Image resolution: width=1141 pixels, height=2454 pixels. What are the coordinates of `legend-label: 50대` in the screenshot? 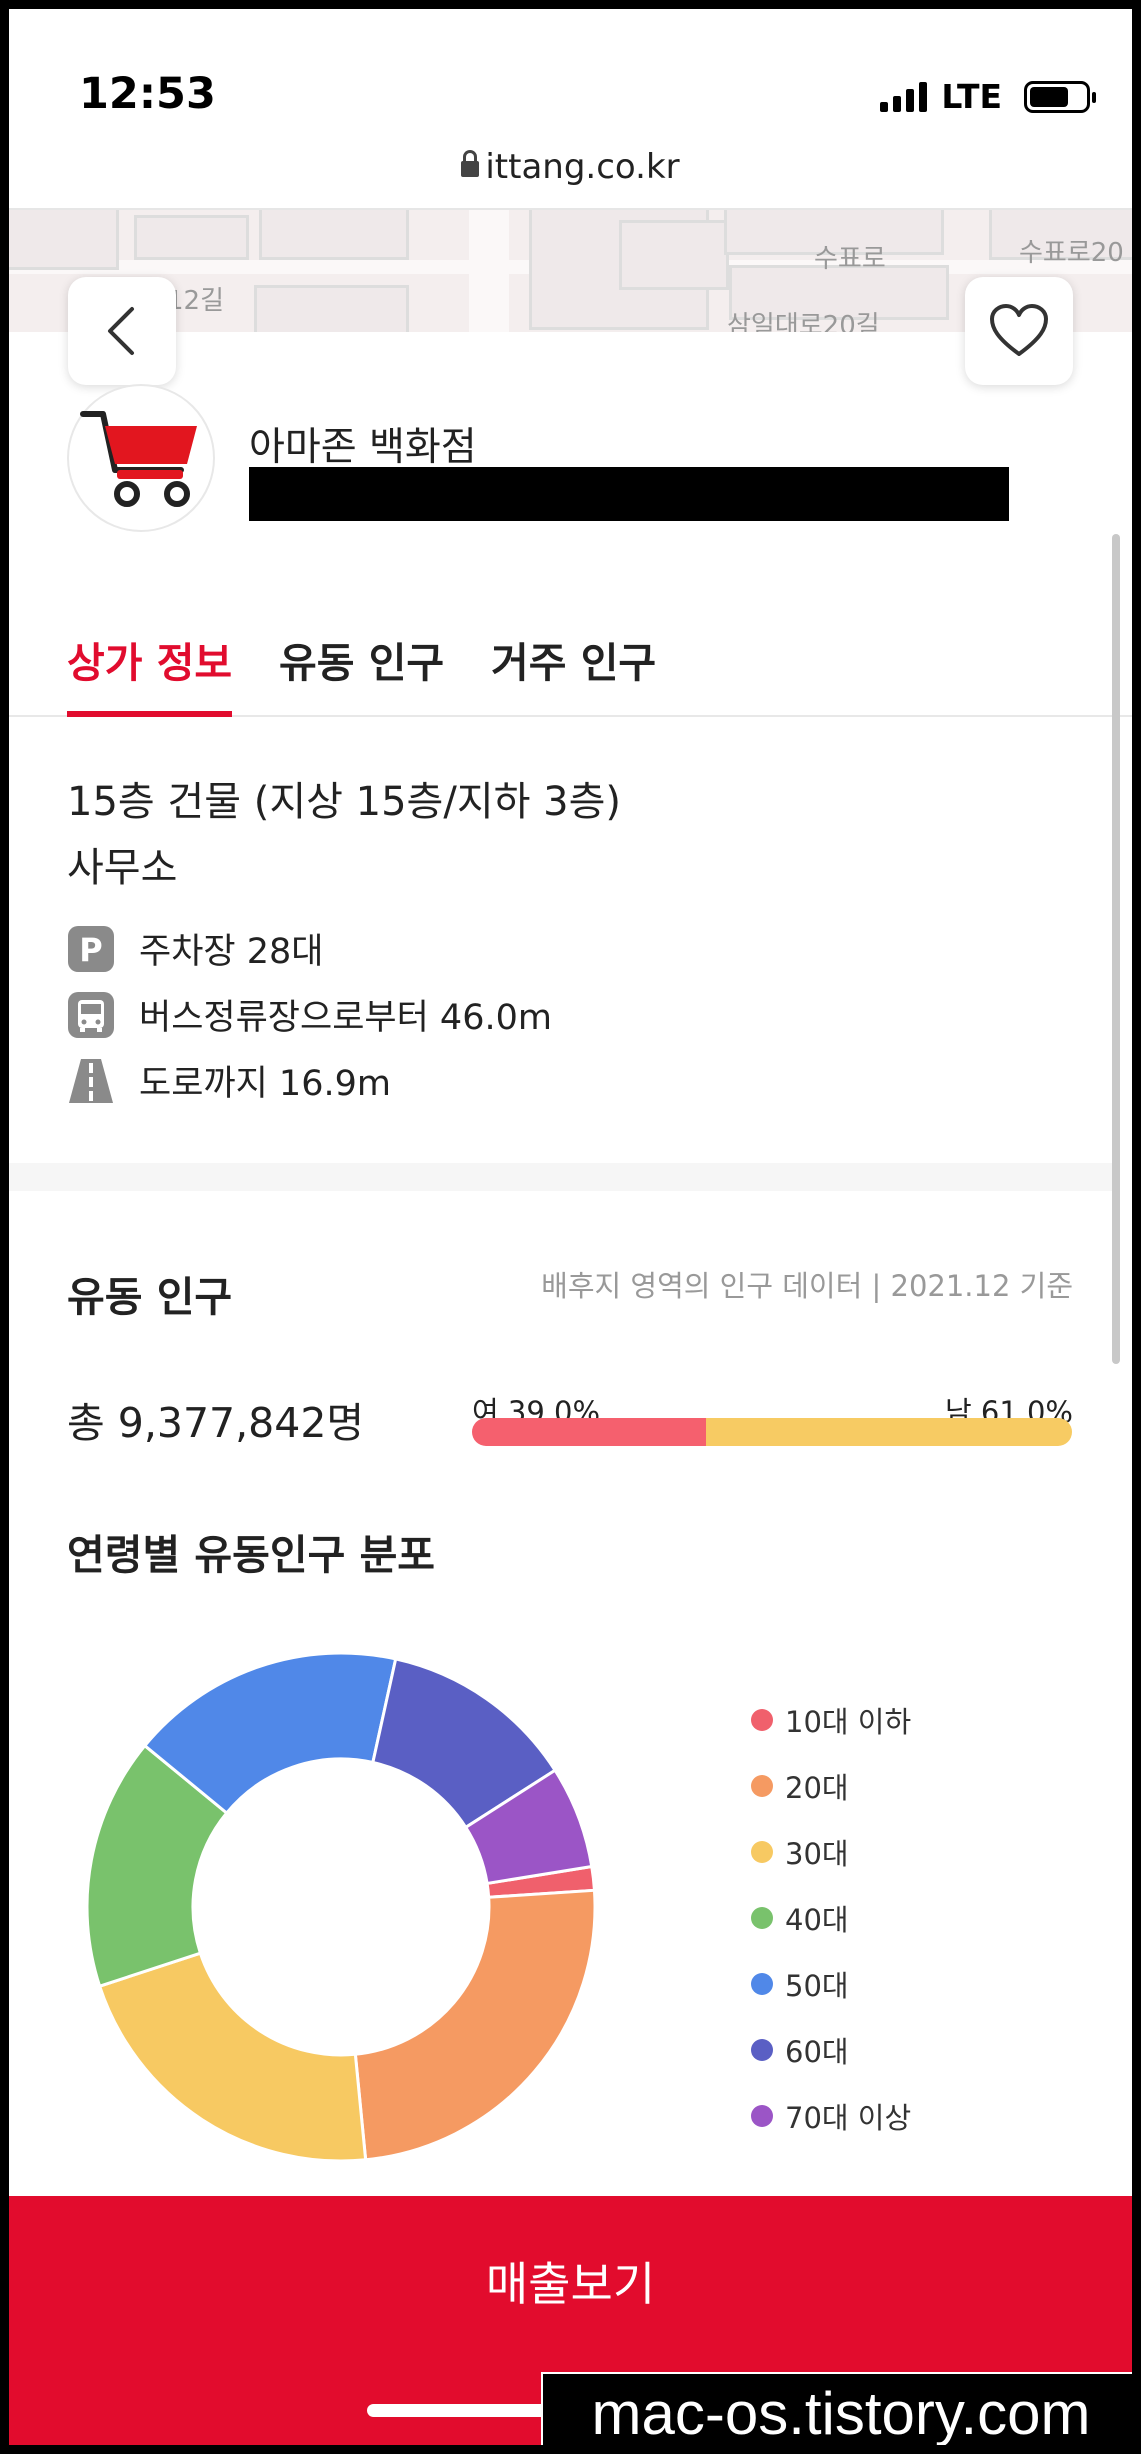 It's located at (817, 1986).